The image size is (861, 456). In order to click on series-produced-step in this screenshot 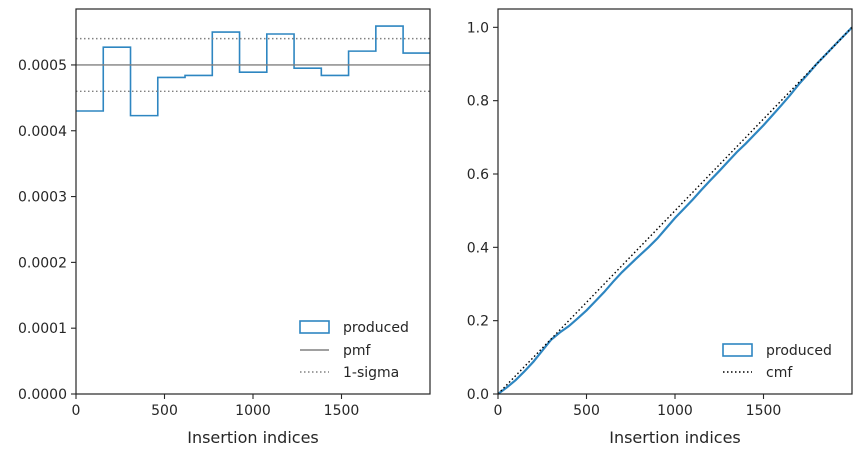, I will do `click(253, 71)`.